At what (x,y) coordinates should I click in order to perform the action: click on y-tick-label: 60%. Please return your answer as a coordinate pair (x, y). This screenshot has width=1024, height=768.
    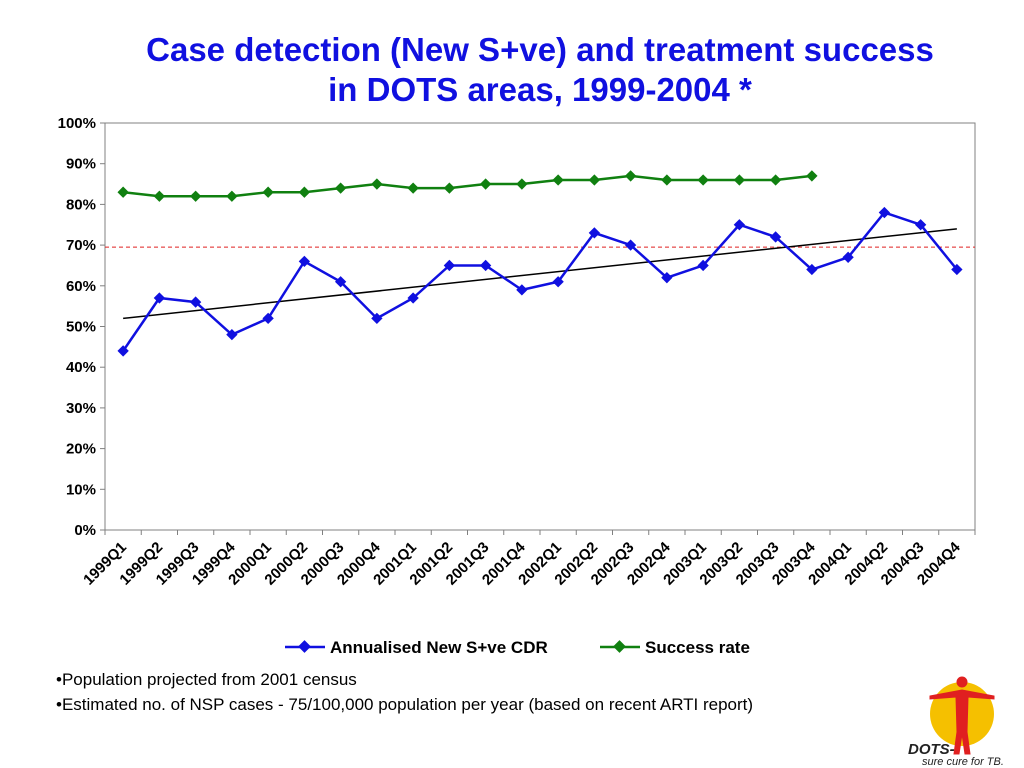
    Looking at the image, I should click on (81, 286).